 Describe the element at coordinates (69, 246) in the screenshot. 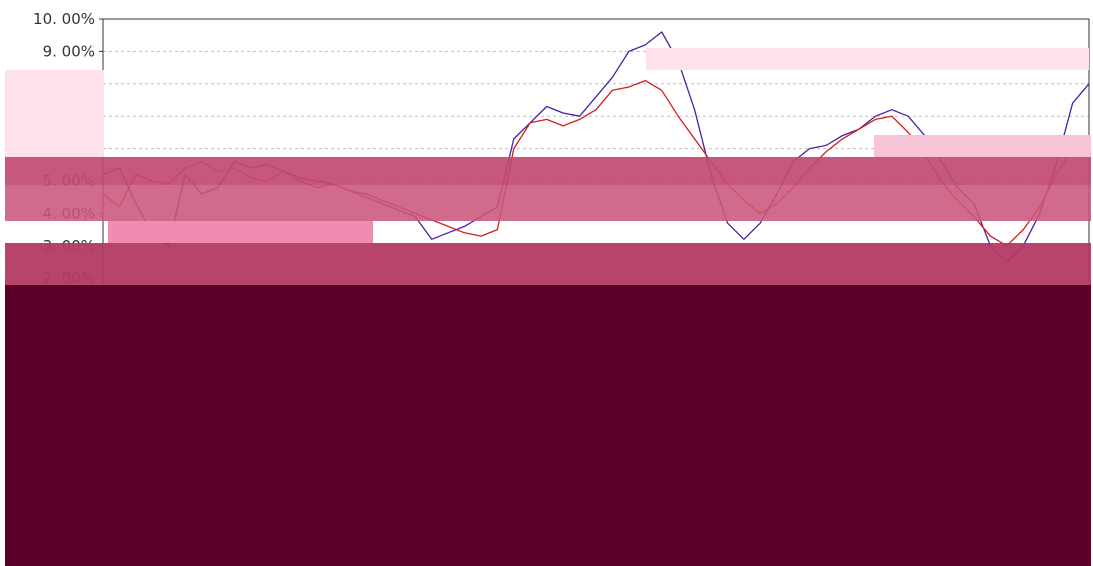

I see `y-tick-label: 3. 00%` at that location.